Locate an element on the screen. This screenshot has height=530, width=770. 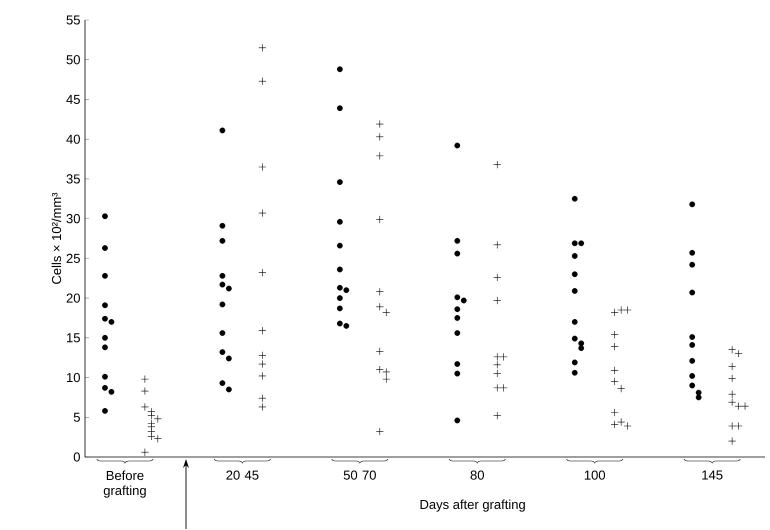
x-tick-label: 145 is located at coordinates (712, 475).